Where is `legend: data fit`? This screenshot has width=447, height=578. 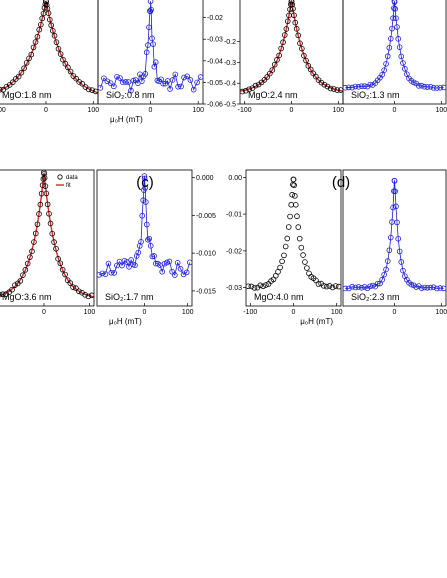
legend: data fit is located at coordinates (67, 181).